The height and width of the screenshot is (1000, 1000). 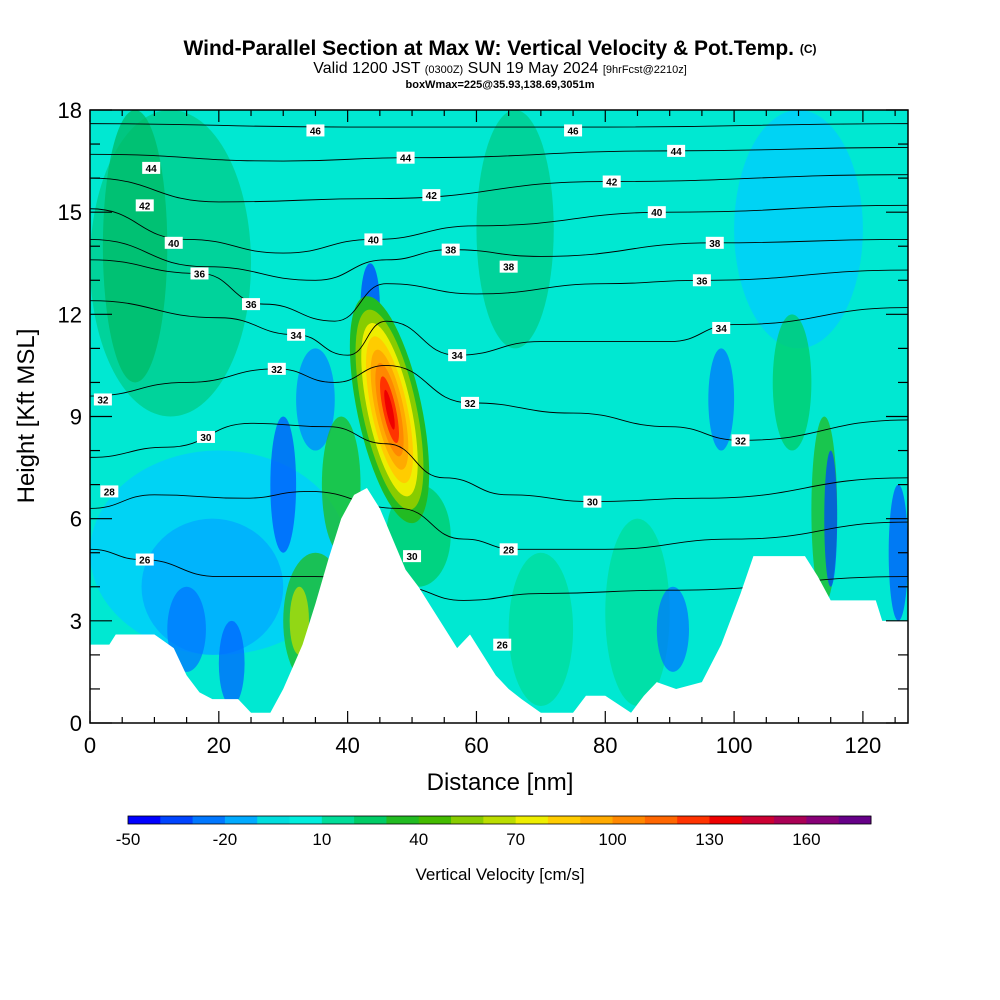 What do you see at coordinates (347, 745) in the screenshot?
I see `x-tick-label: 40` at bounding box center [347, 745].